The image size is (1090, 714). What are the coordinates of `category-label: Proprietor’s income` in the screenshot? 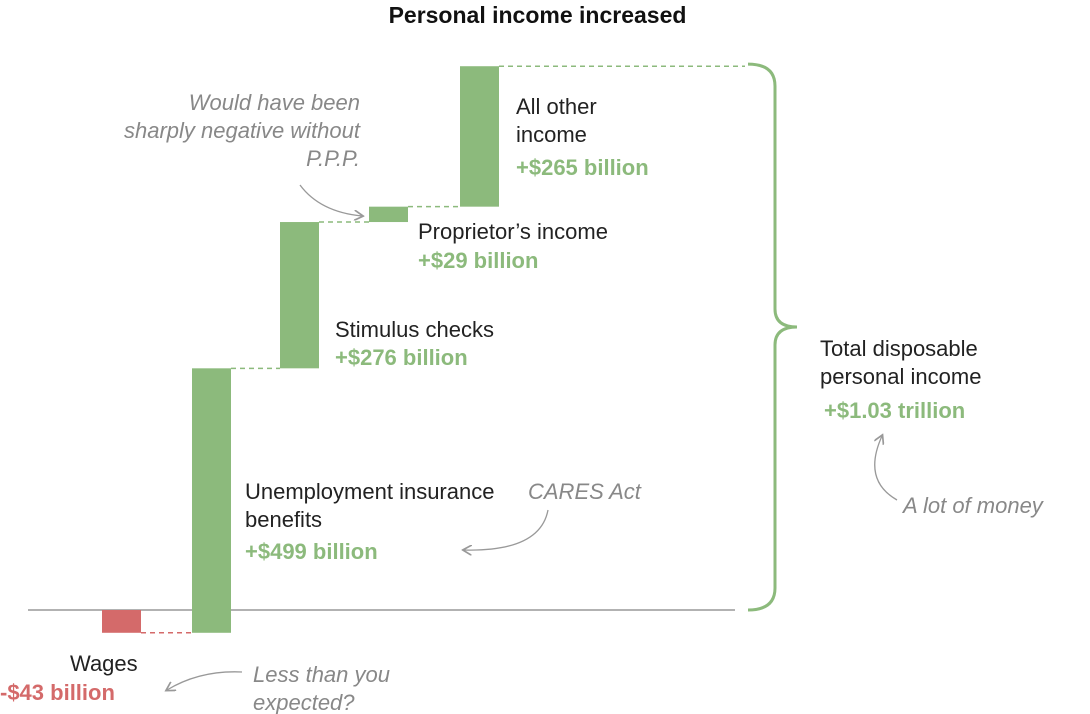 It's located at (513, 231).